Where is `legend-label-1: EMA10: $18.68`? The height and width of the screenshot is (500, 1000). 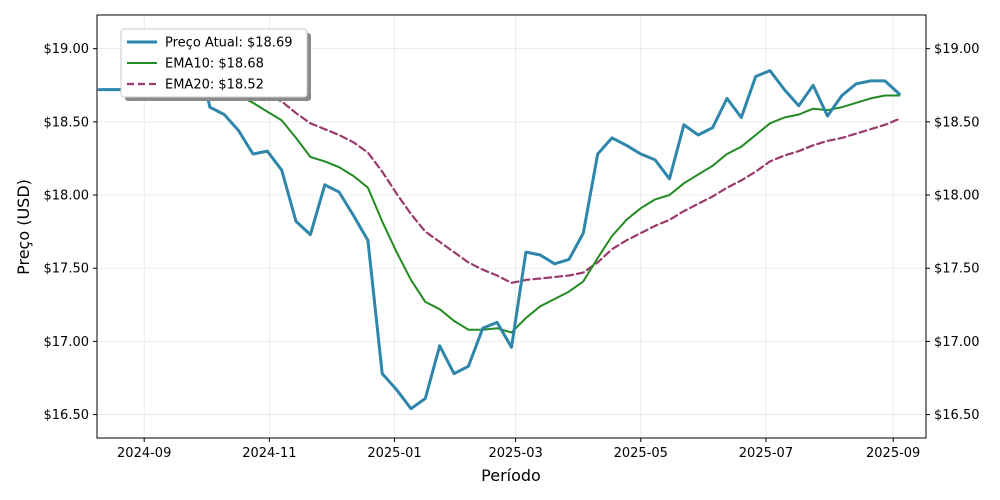
legend-label-1: EMA10: $18.68 is located at coordinates (214, 64).